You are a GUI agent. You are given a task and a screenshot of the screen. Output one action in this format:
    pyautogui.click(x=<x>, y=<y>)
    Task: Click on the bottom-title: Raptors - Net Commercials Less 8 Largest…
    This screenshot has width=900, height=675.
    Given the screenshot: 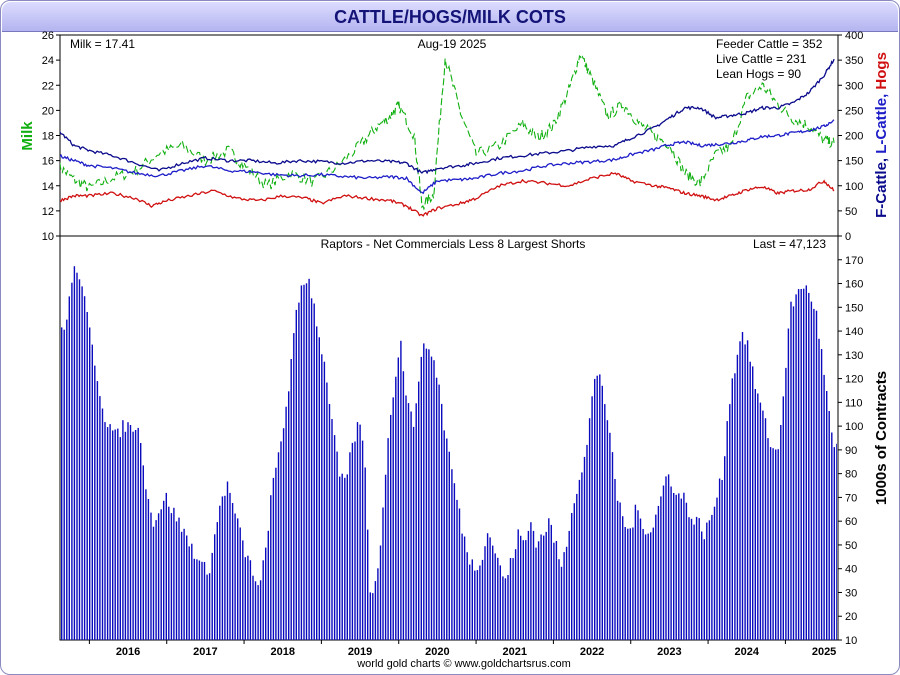 What is the action you would take?
    pyautogui.click(x=453, y=244)
    